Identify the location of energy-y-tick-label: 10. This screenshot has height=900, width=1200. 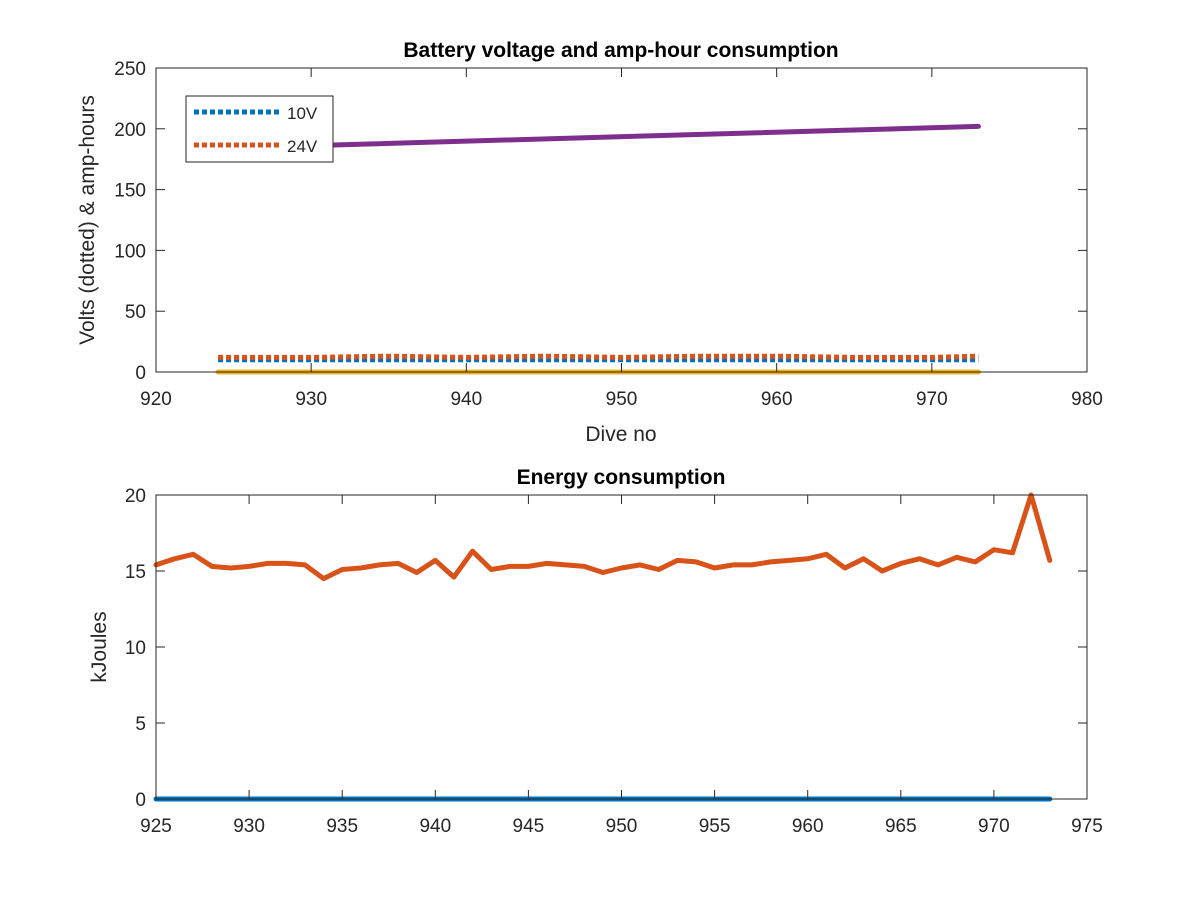
(135, 648).